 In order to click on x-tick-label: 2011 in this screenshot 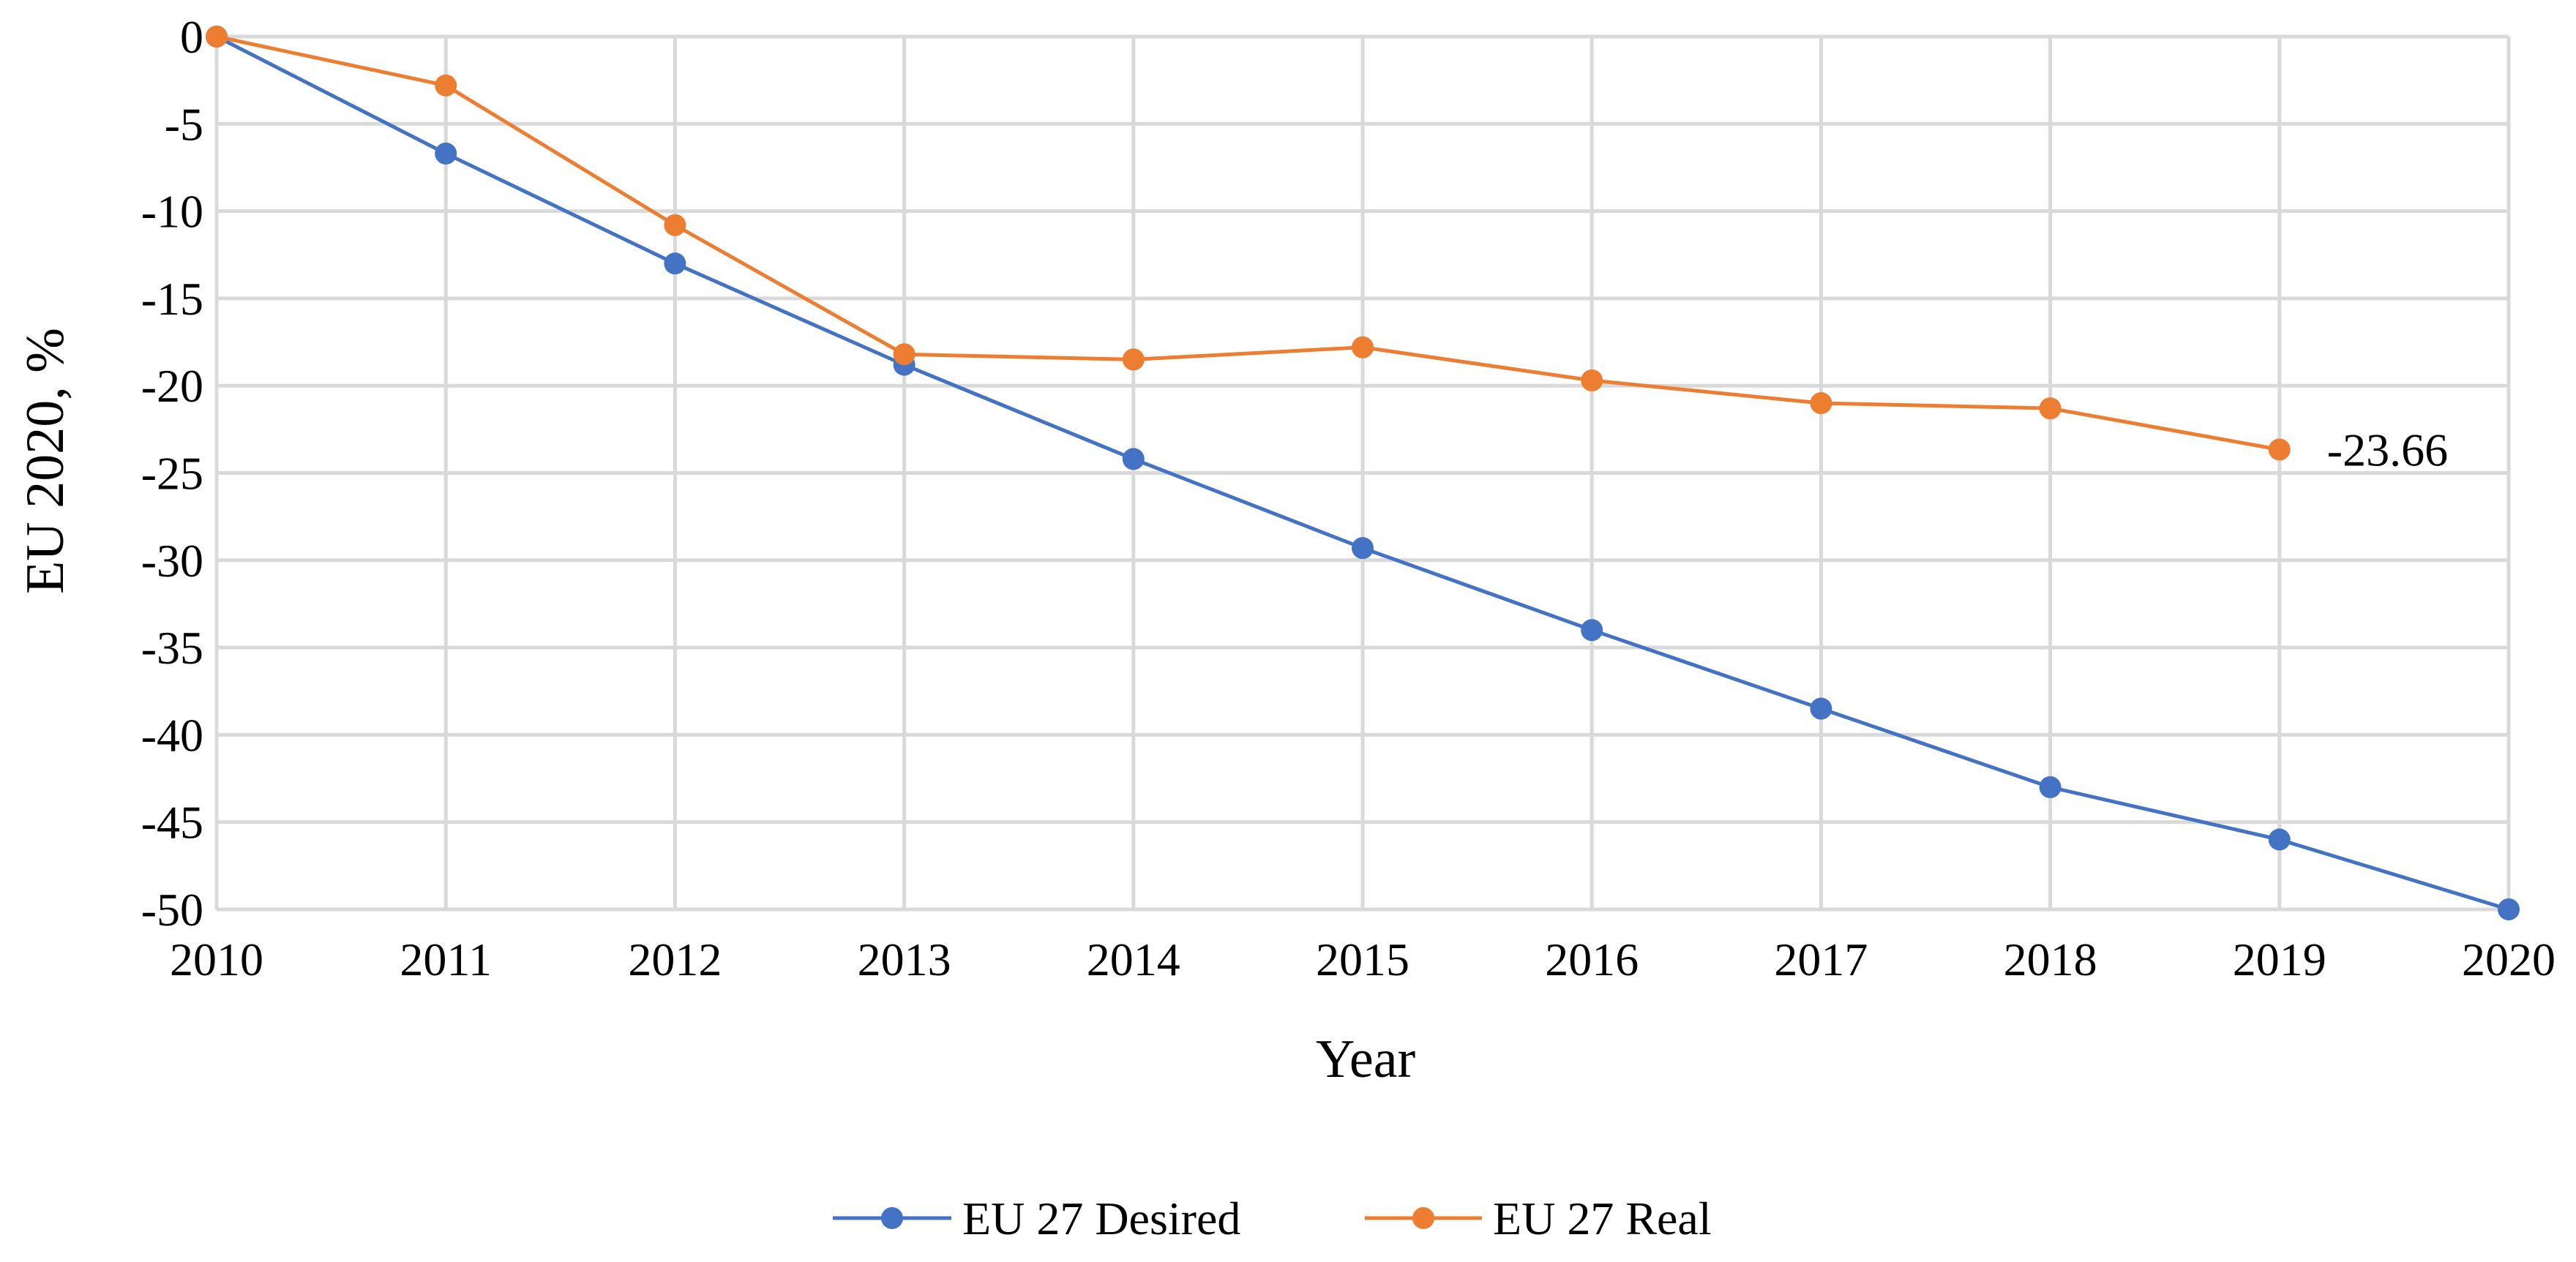, I will do `click(446, 959)`.